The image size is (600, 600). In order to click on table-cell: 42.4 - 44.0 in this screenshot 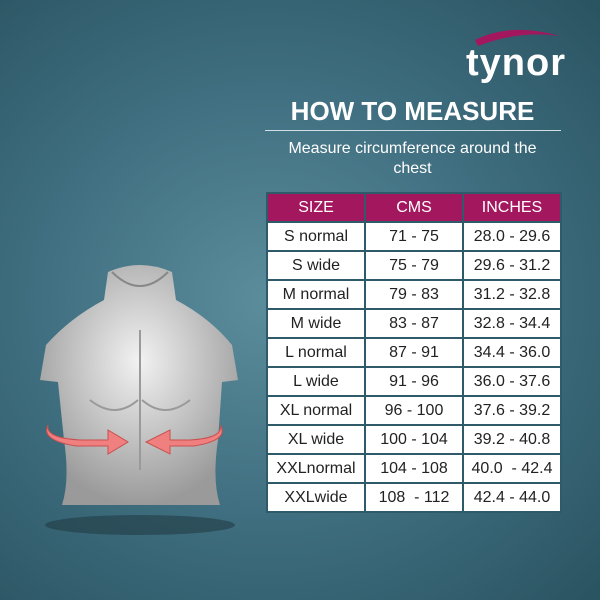, I will do `click(512, 497)`.